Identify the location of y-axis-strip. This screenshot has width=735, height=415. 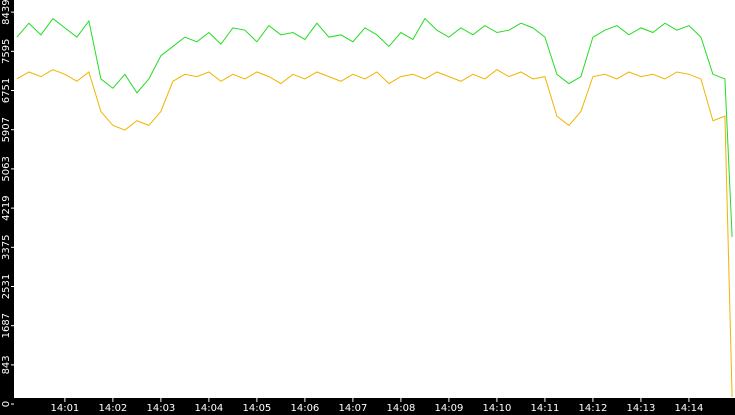
(7, 207).